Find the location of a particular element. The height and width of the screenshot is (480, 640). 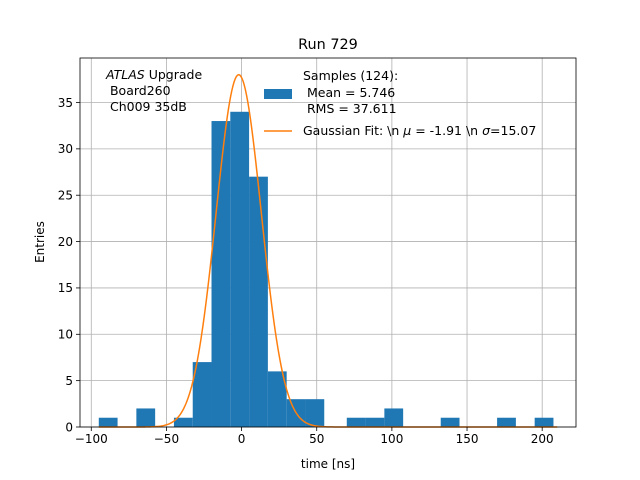

y-tick-label: 5 is located at coordinates (69, 381).